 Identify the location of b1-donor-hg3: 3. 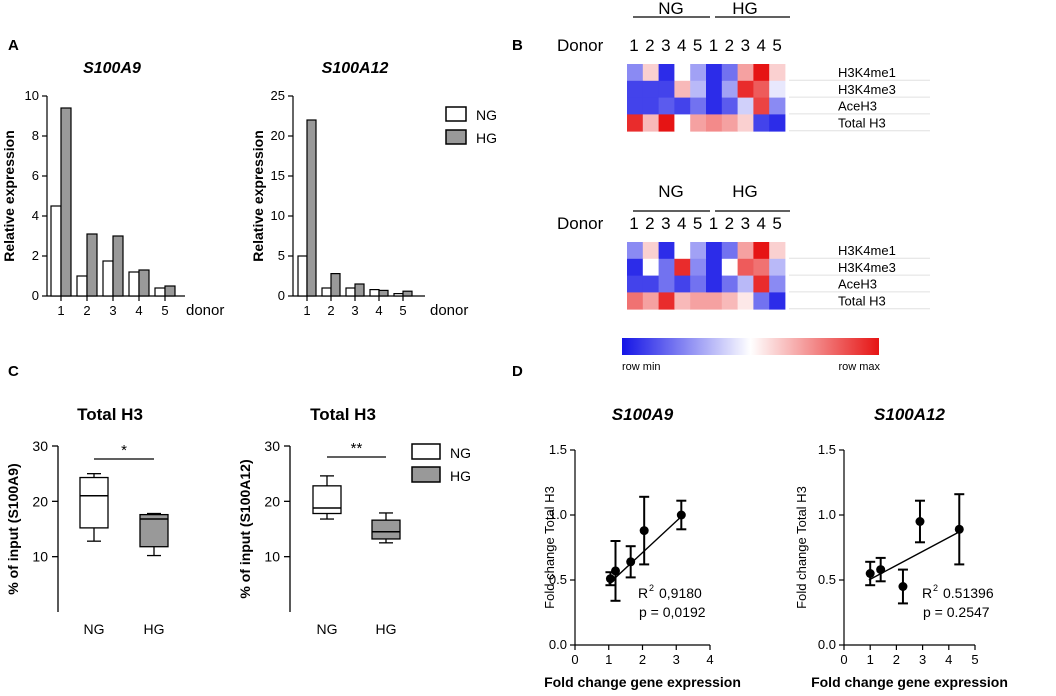
(745, 45).